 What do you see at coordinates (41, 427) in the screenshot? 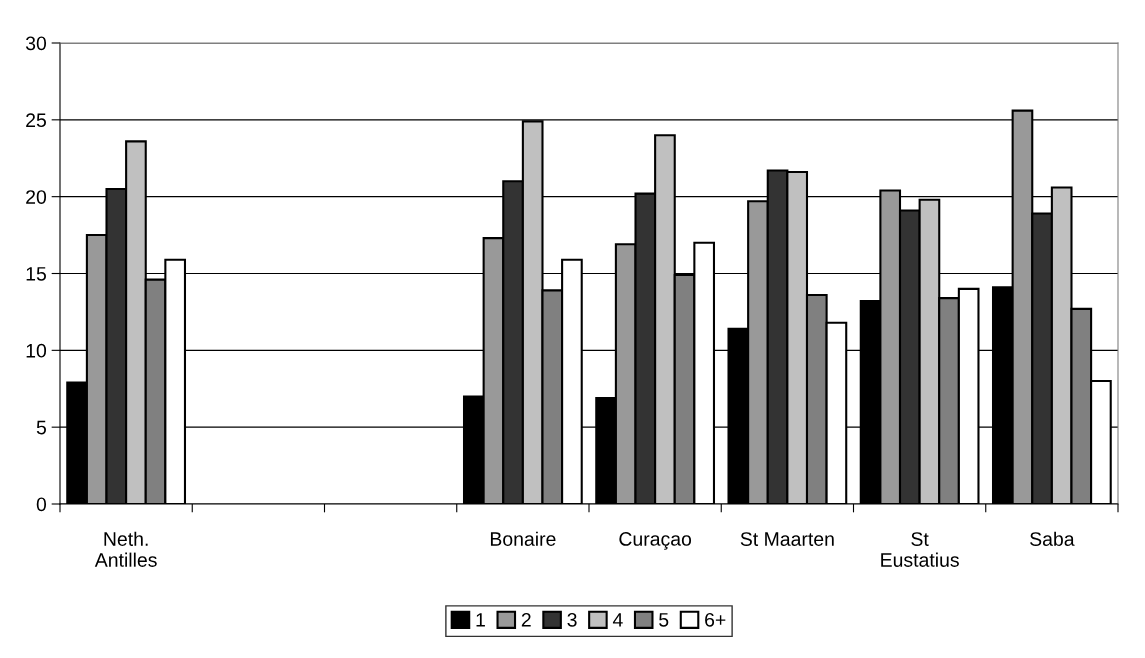
I see `y-tick-label: 5` at bounding box center [41, 427].